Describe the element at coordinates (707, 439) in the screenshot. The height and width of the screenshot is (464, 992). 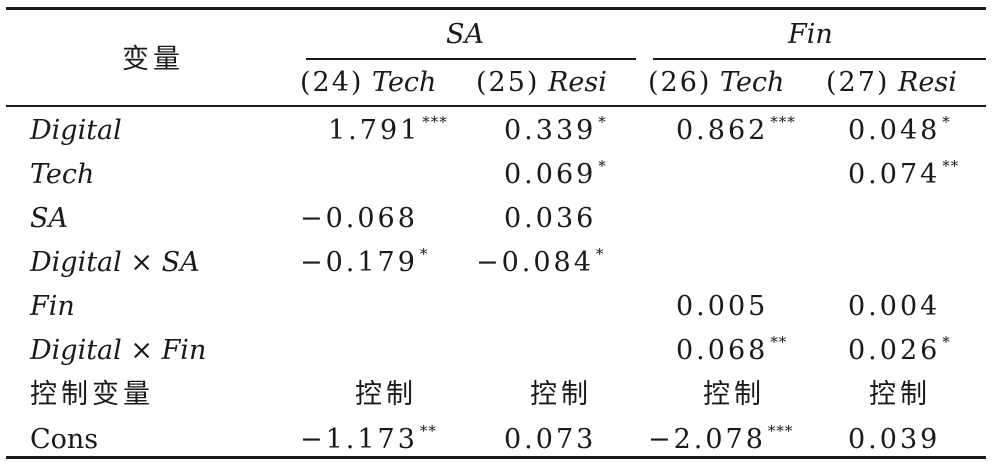
I see `cell-value: −2.078` at that location.